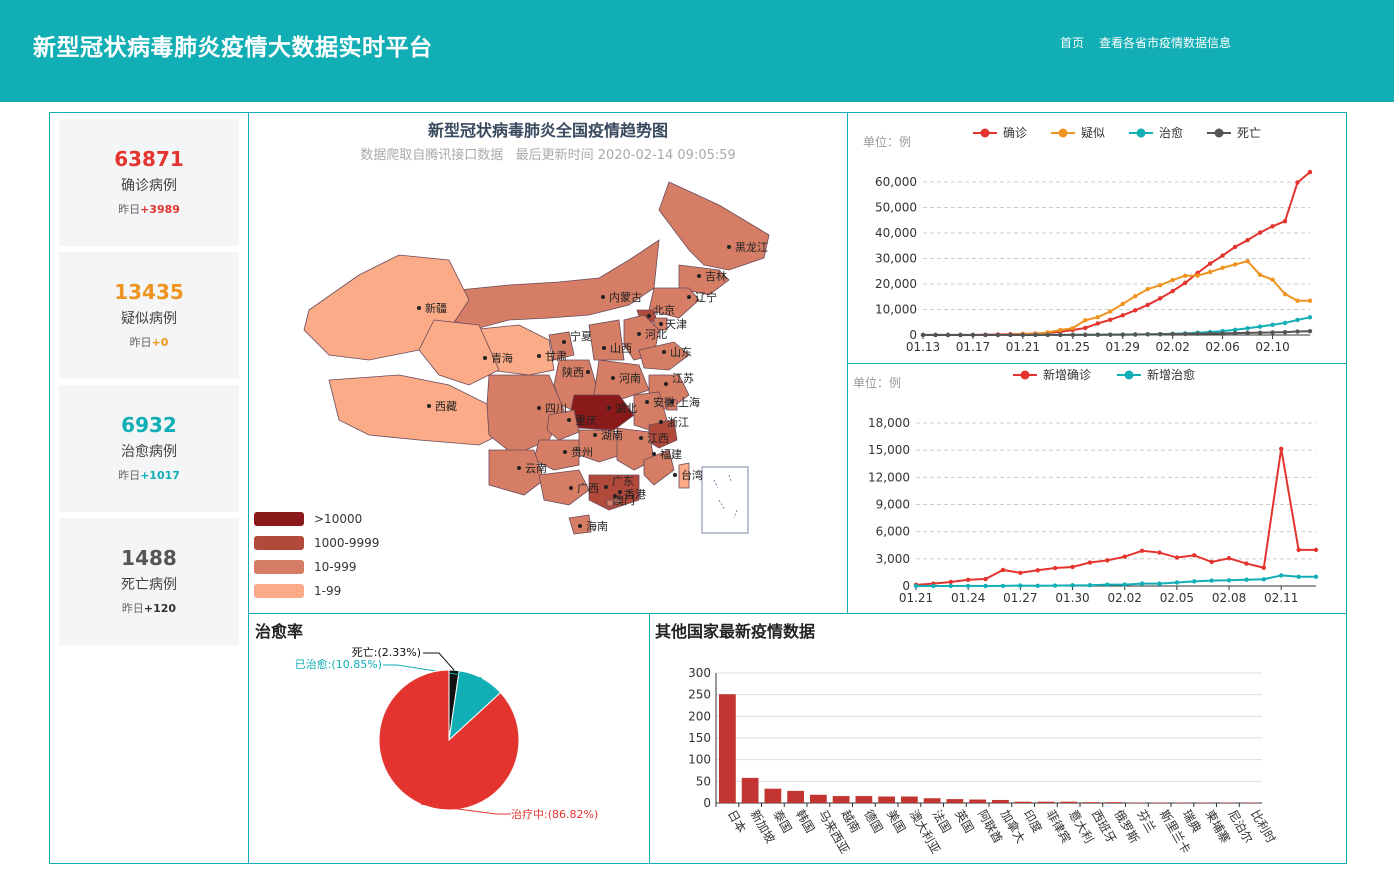 The width and height of the screenshot is (1394, 884). What do you see at coordinates (1234, 133) in the screenshot?
I see `line1-legend-item-3: 死亡` at bounding box center [1234, 133].